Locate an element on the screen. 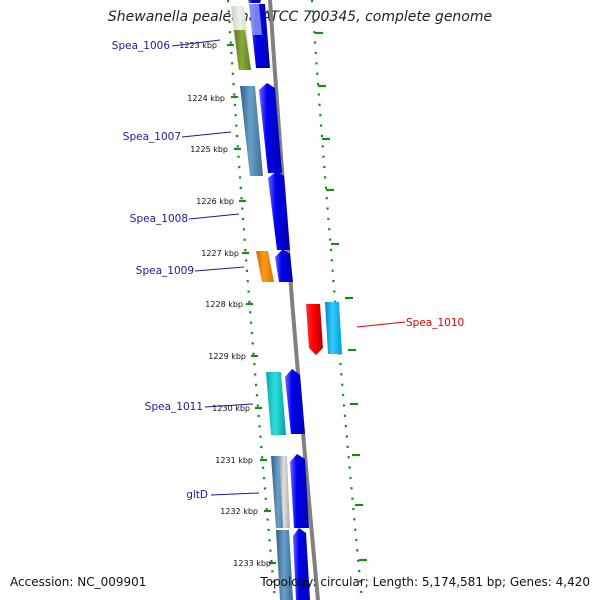 This screenshot has height=600, width=600. tick-label: 1232 kbp is located at coordinates (239, 511).